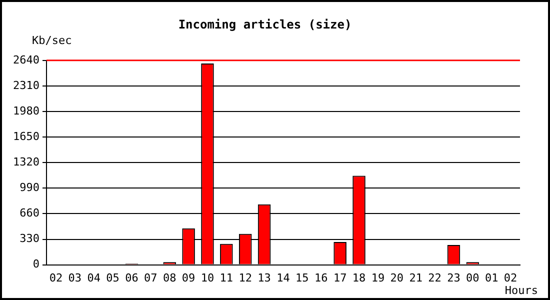  I want to click on x-tick-label: 22, so click(435, 277).